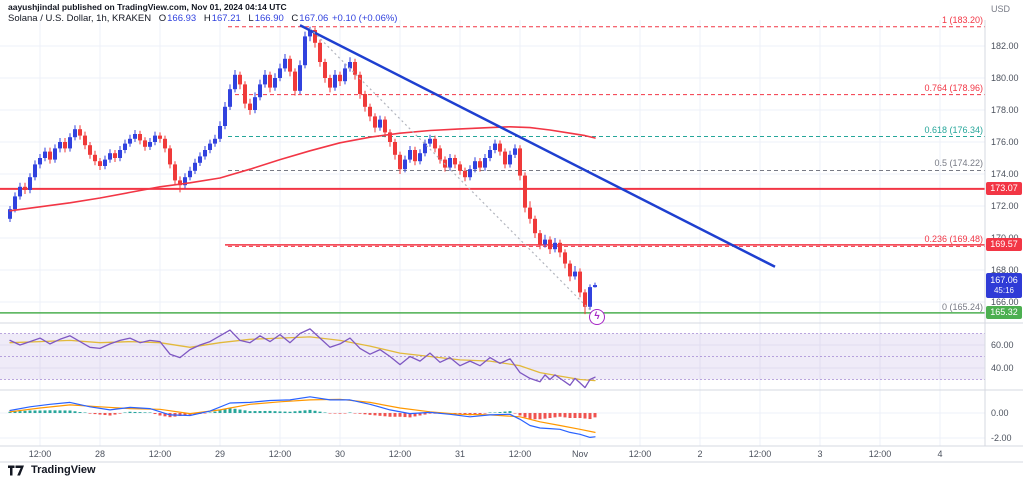 This screenshot has height=478, width=1023. What do you see at coordinates (1004, 280) in the screenshot?
I see `current-price-value: 167.06` at bounding box center [1004, 280].